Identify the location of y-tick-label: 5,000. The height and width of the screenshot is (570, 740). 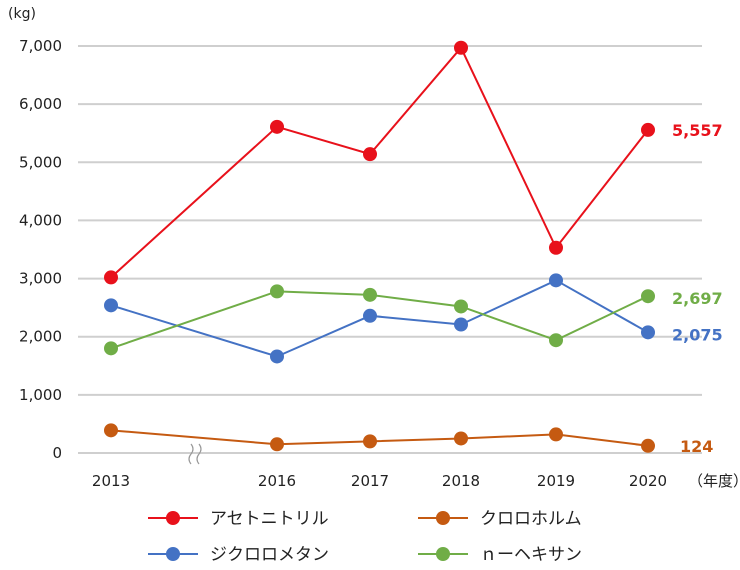
(40, 162).